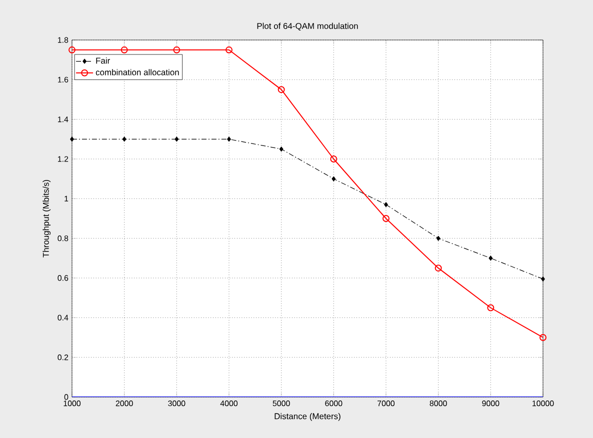 The height and width of the screenshot is (438, 593). Describe the element at coordinates (103, 60) in the screenshot. I see `legend-label: Fair` at that location.